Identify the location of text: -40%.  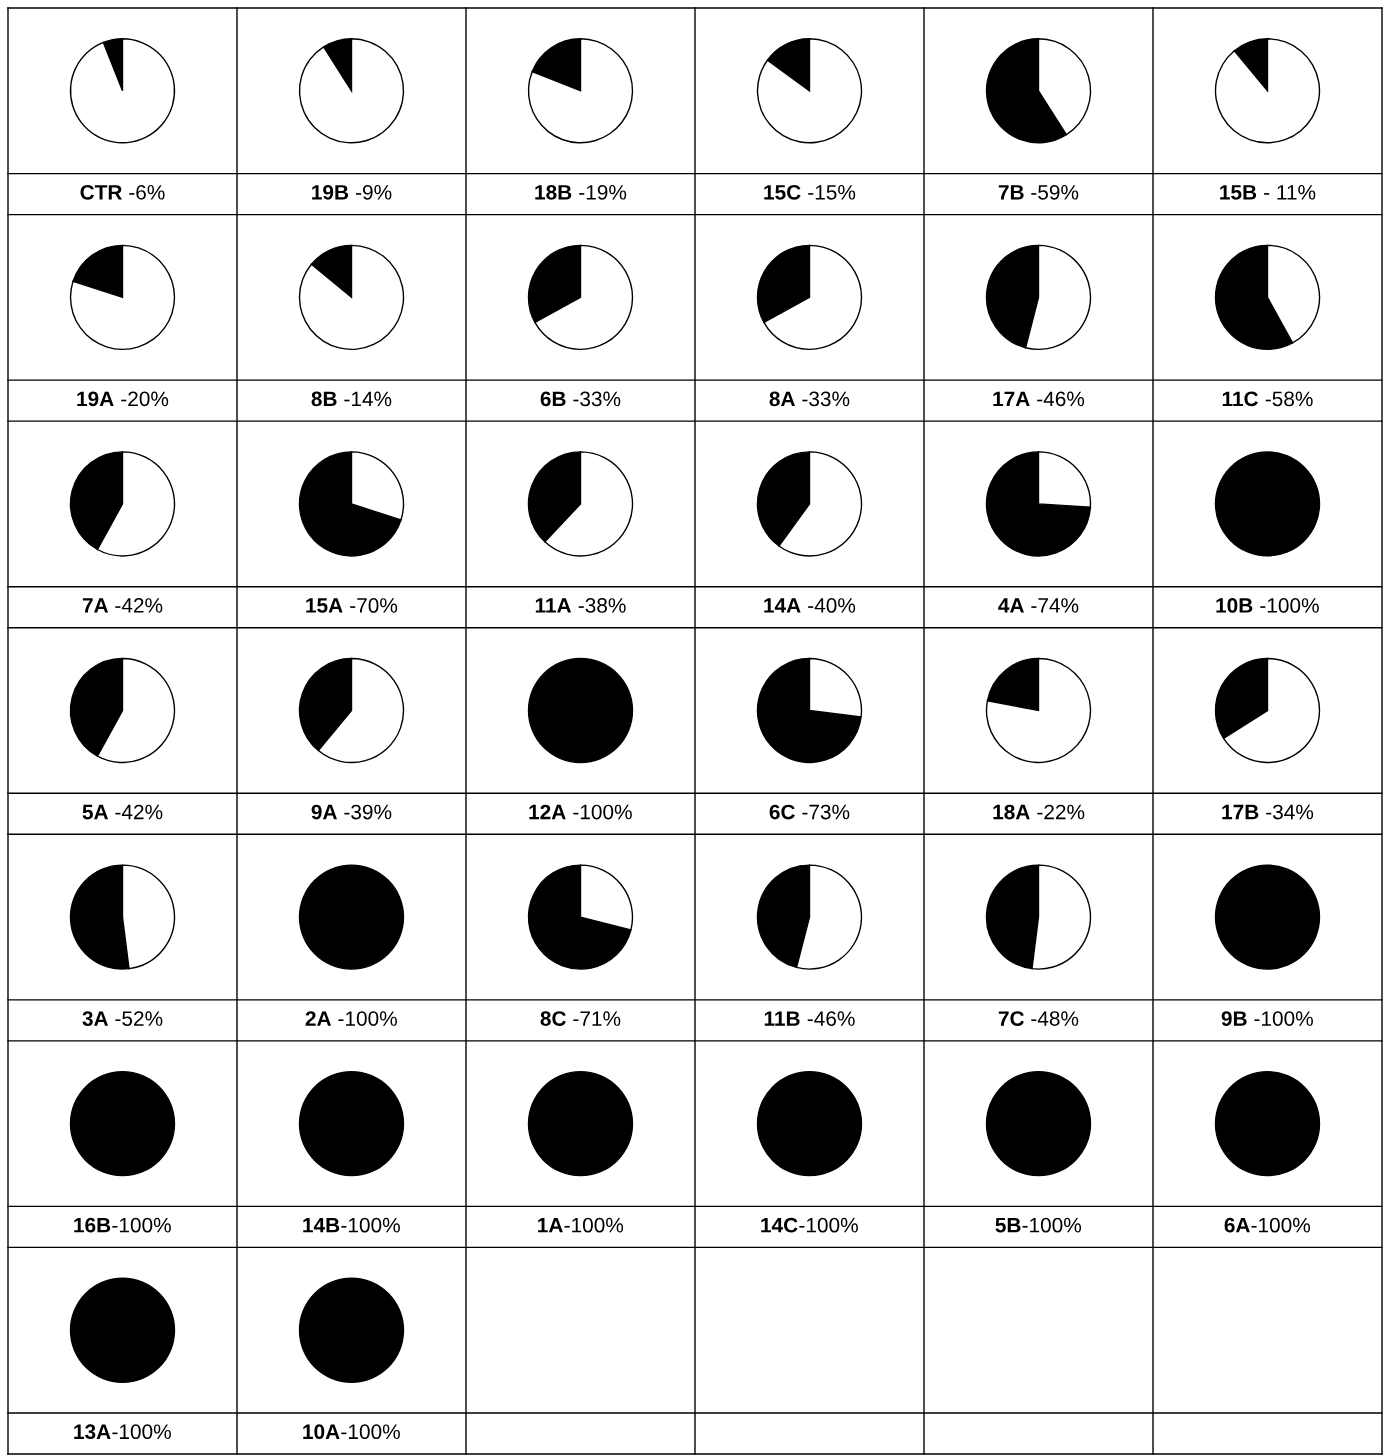
(832, 605).